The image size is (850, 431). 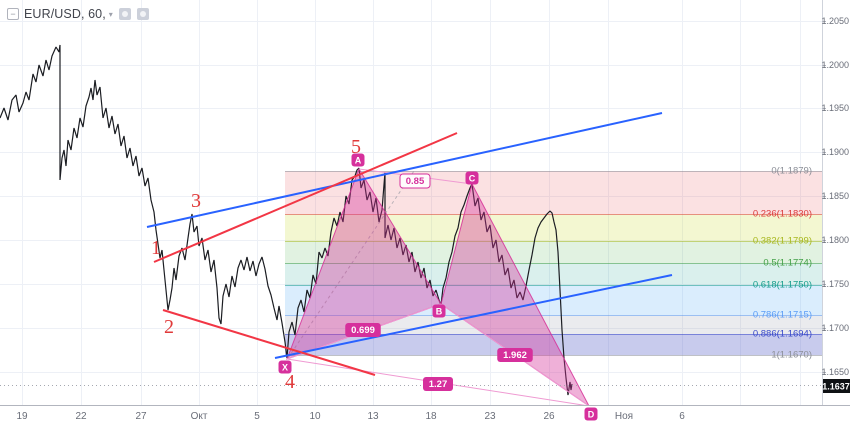 I want to click on xabcd-ratio-label: 1.962, so click(x=515, y=355).